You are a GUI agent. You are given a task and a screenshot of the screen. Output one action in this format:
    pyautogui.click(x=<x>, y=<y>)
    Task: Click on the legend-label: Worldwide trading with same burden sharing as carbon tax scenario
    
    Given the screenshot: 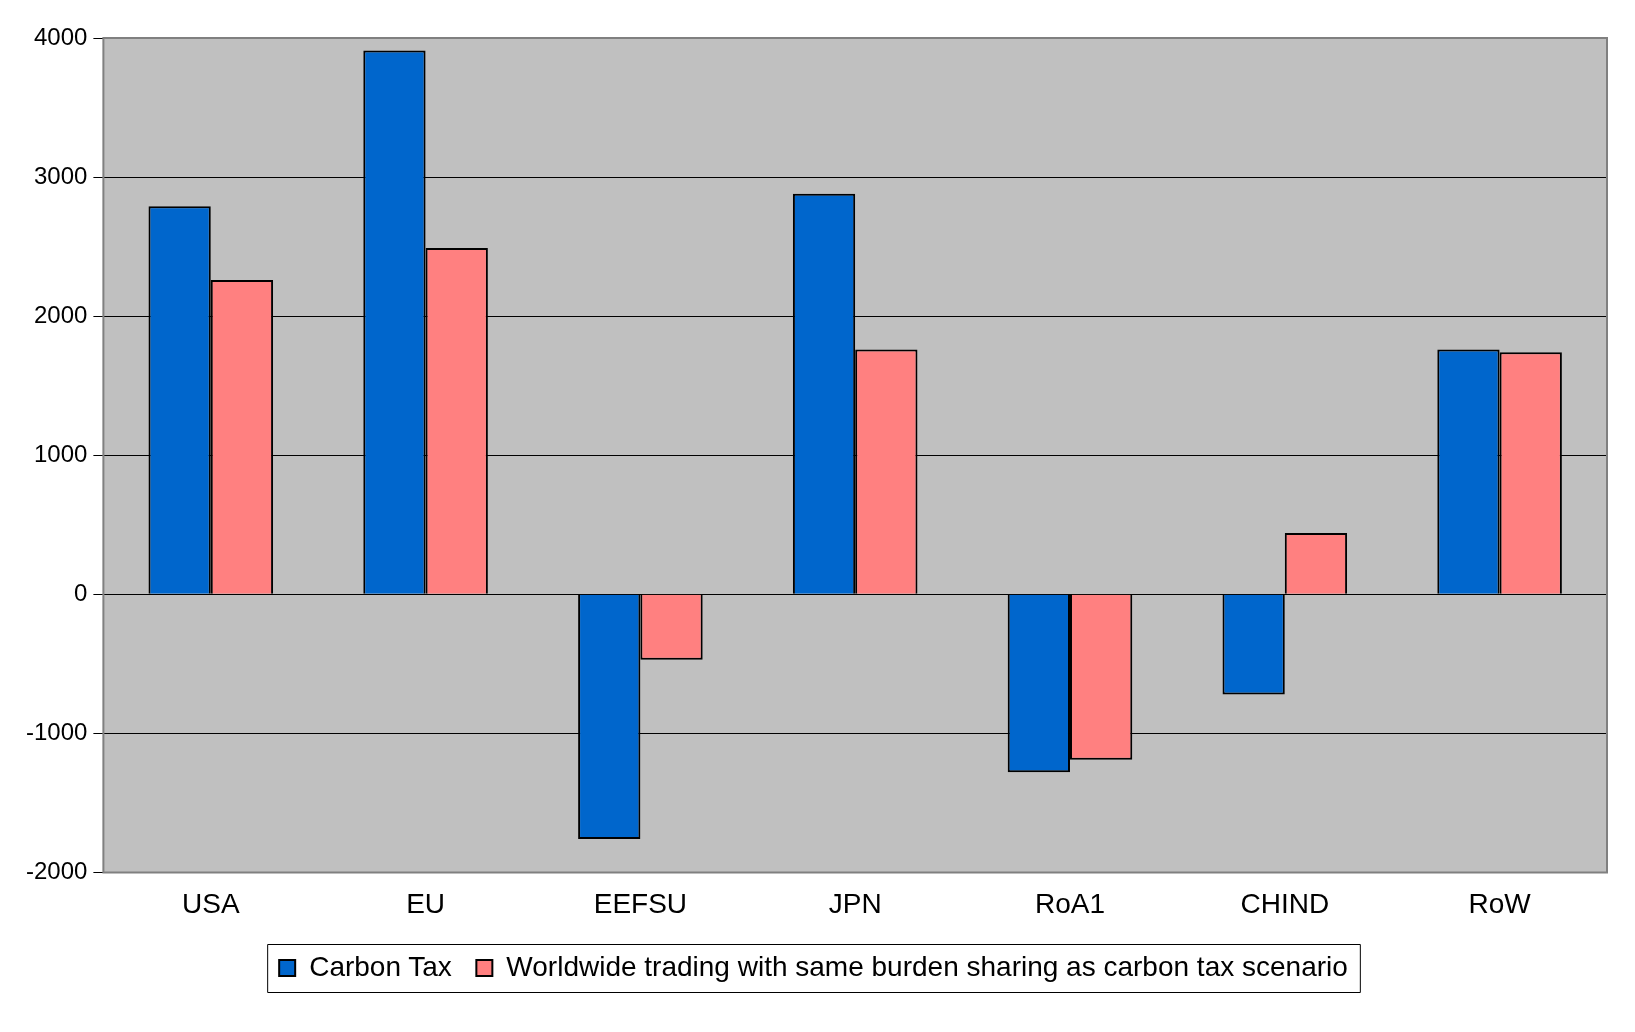 What is the action you would take?
    pyautogui.click(x=927, y=966)
    